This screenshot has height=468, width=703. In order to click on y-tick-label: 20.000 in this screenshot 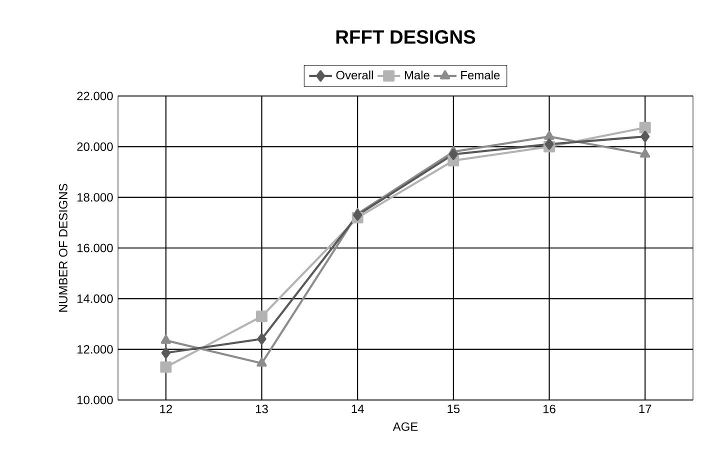, I will do `click(95, 146)`.